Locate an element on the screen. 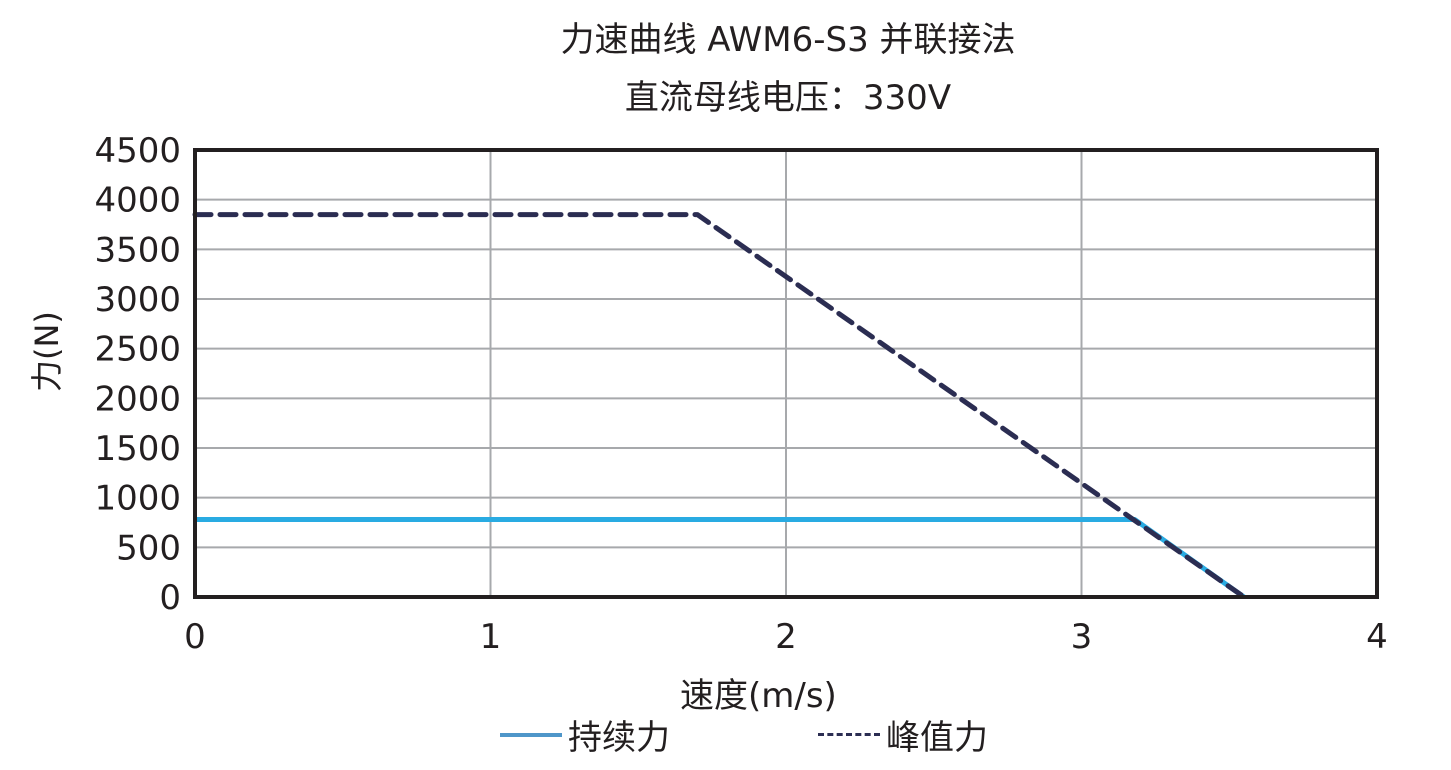 This screenshot has height=770, width=1451. y-tick-label: 3500 is located at coordinates (137, 250).